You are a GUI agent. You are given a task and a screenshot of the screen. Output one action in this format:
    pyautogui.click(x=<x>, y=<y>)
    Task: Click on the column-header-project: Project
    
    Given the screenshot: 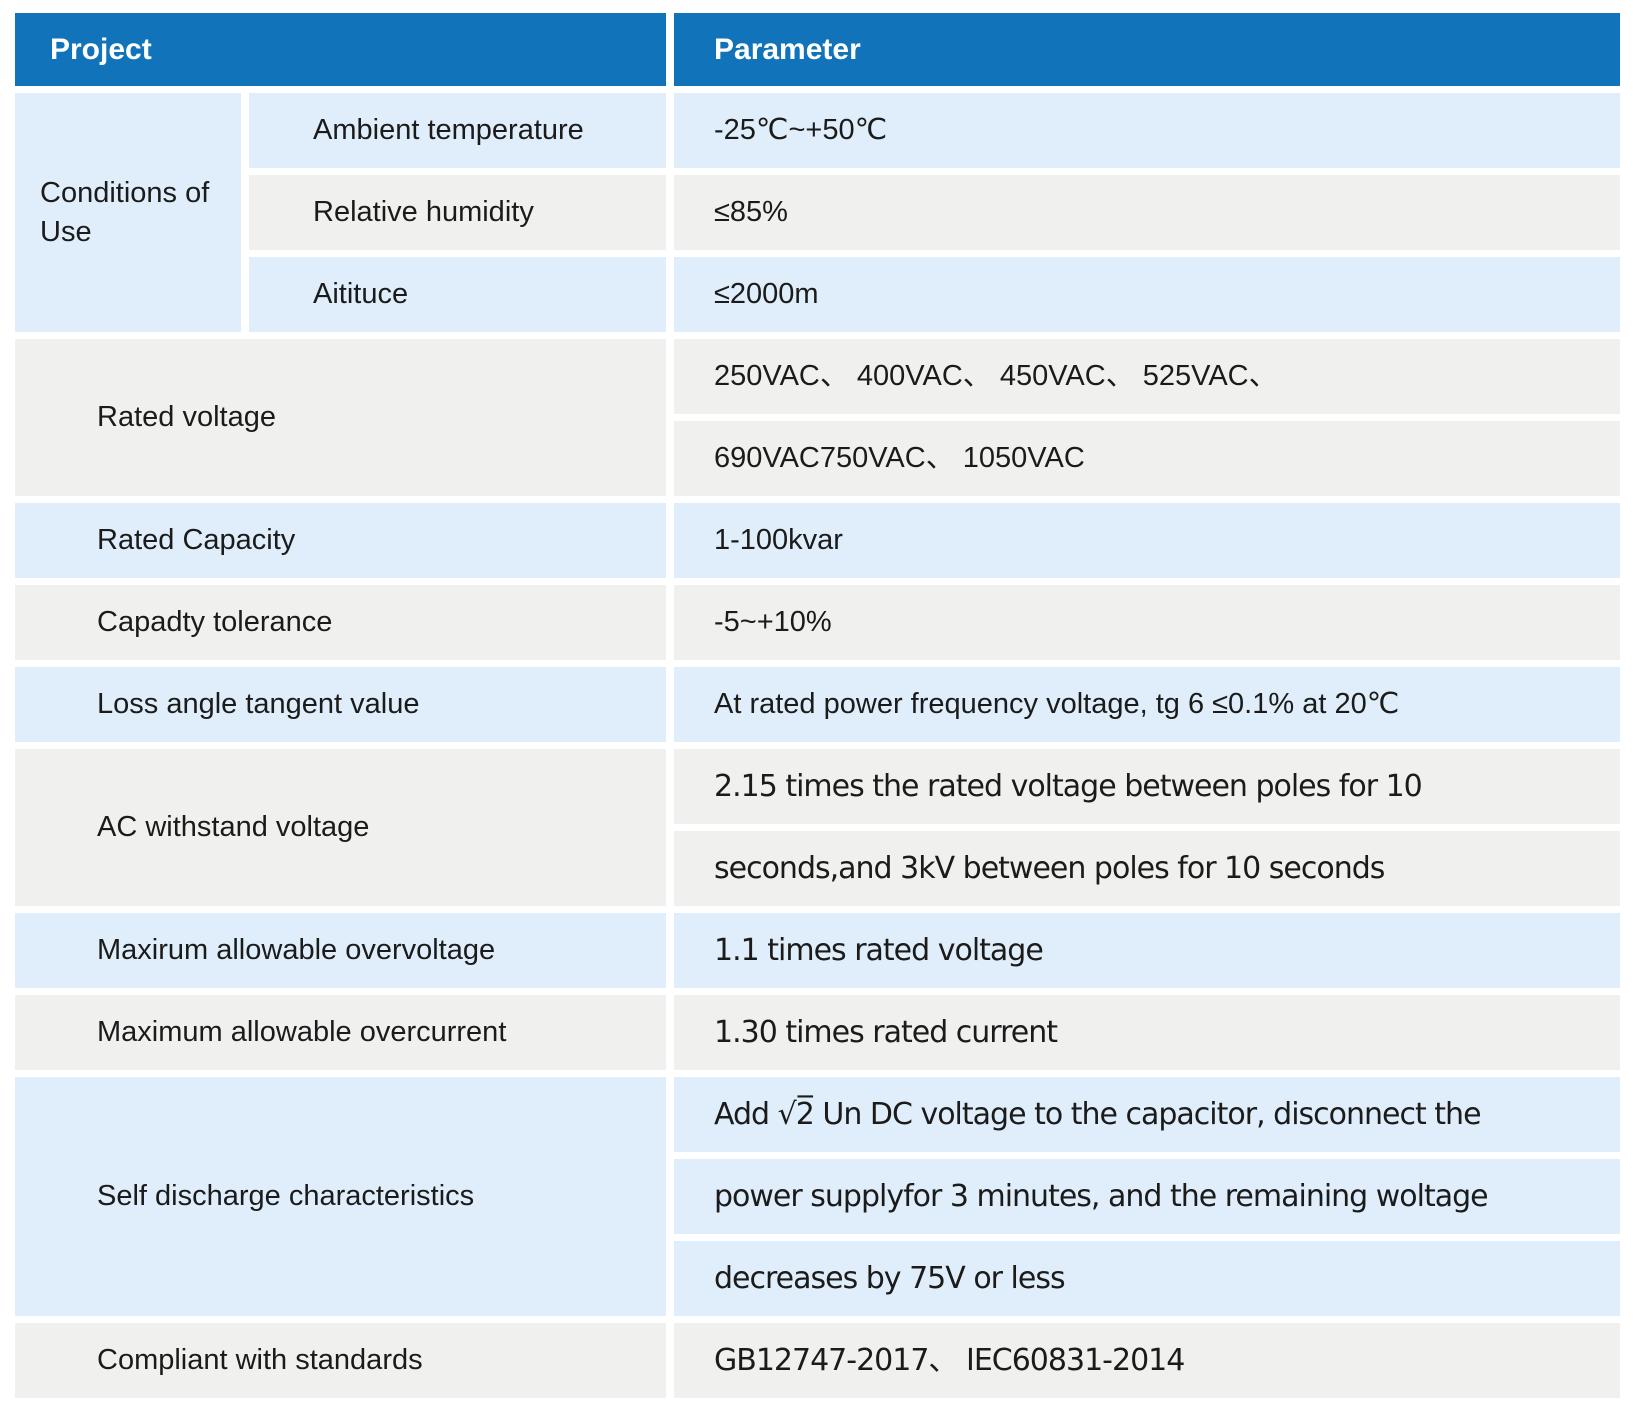 What is the action you would take?
    pyautogui.click(x=340, y=49)
    